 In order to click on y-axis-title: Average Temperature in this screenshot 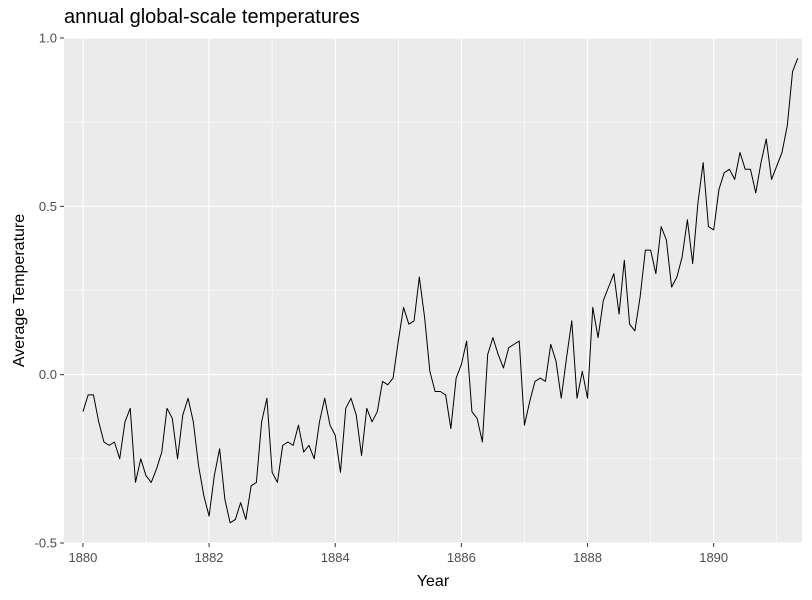, I will do `click(19, 290)`.